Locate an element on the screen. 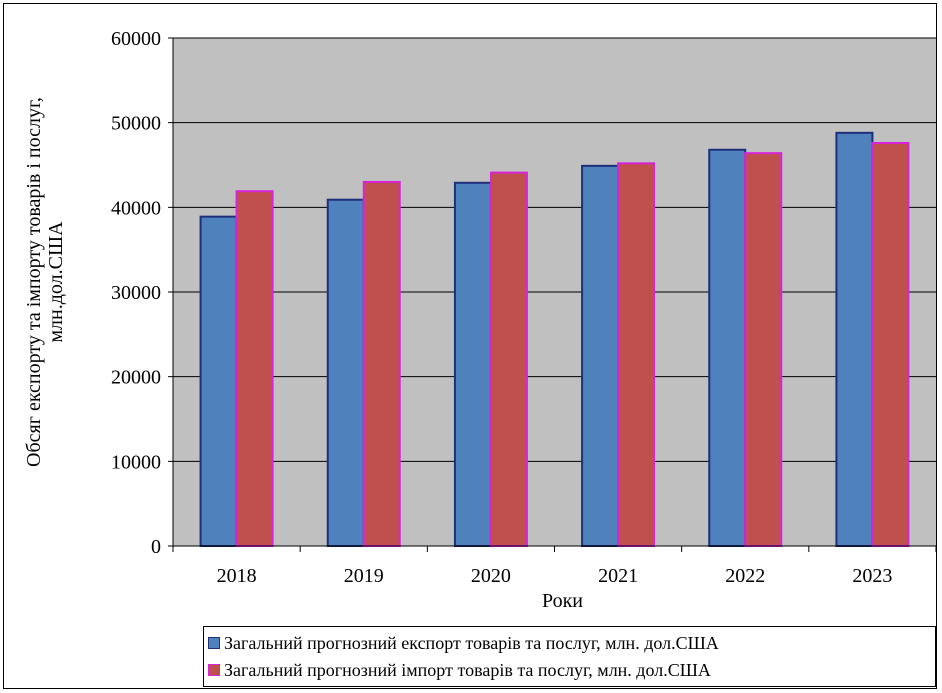 The width and height of the screenshot is (942, 693). x-tick-label: 2020 is located at coordinates (491, 576).